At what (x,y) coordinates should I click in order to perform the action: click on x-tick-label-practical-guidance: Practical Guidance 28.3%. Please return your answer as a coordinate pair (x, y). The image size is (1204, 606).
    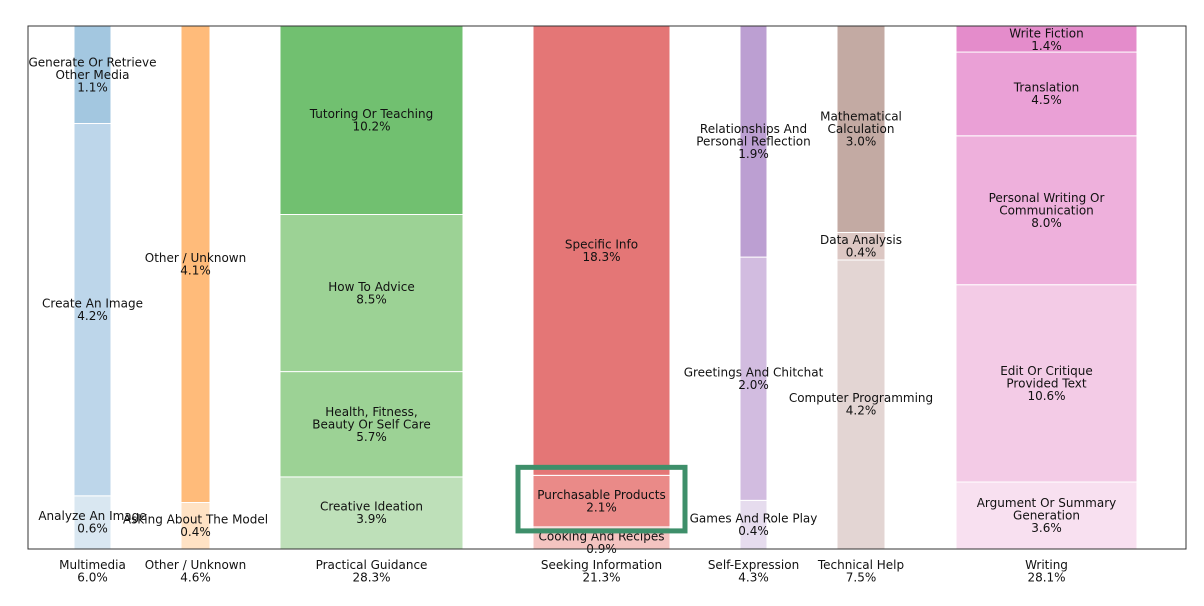
    Looking at the image, I should click on (372, 571).